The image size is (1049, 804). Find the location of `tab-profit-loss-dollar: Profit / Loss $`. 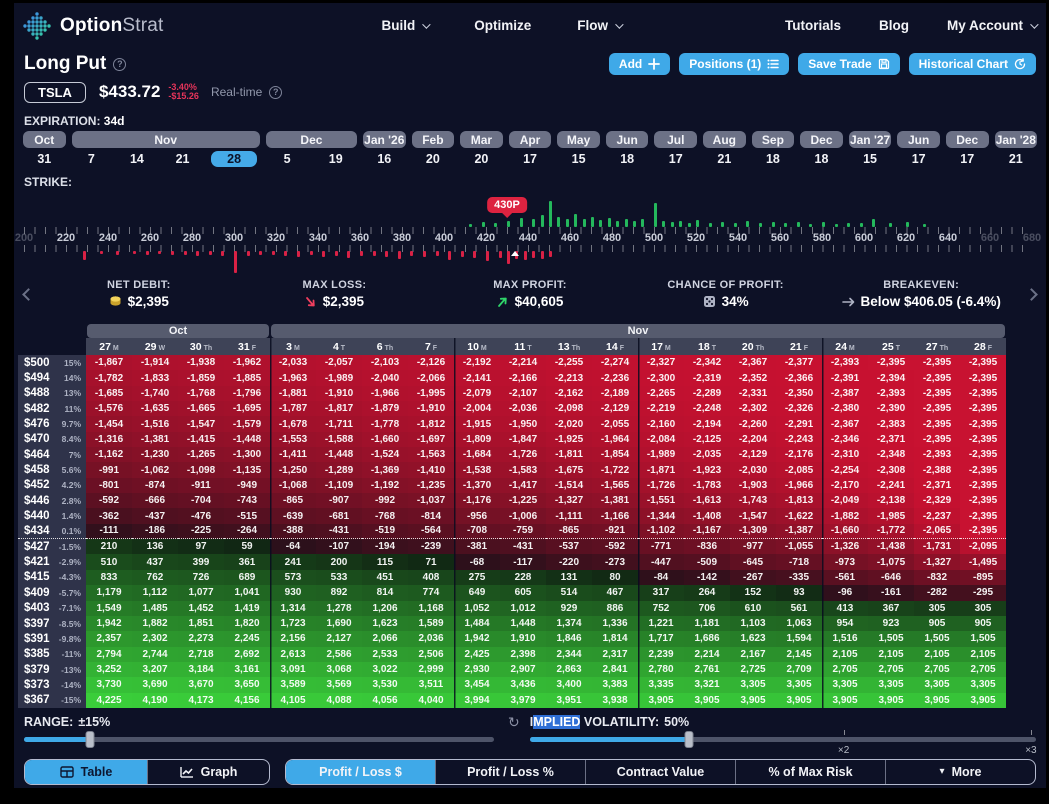

tab-profit-loss-dollar: Profit / Loss $ is located at coordinates (360, 771).